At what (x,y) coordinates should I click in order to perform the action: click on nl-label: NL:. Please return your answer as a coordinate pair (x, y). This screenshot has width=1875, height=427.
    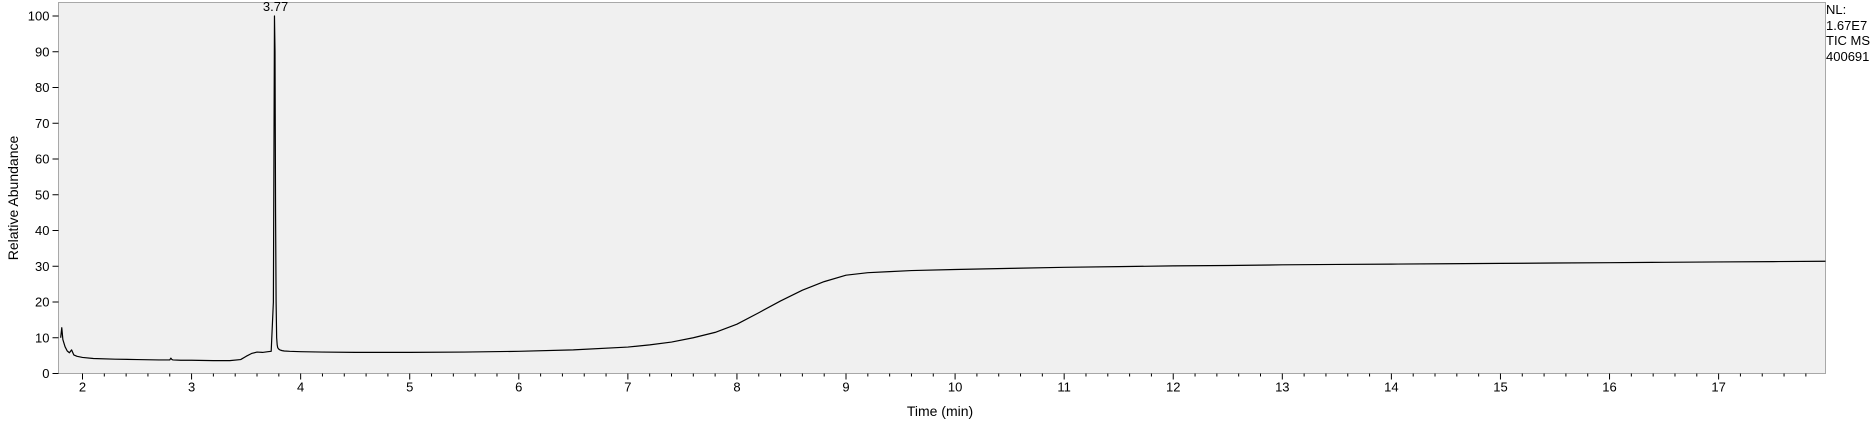
    Looking at the image, I should click on (1836, 9).